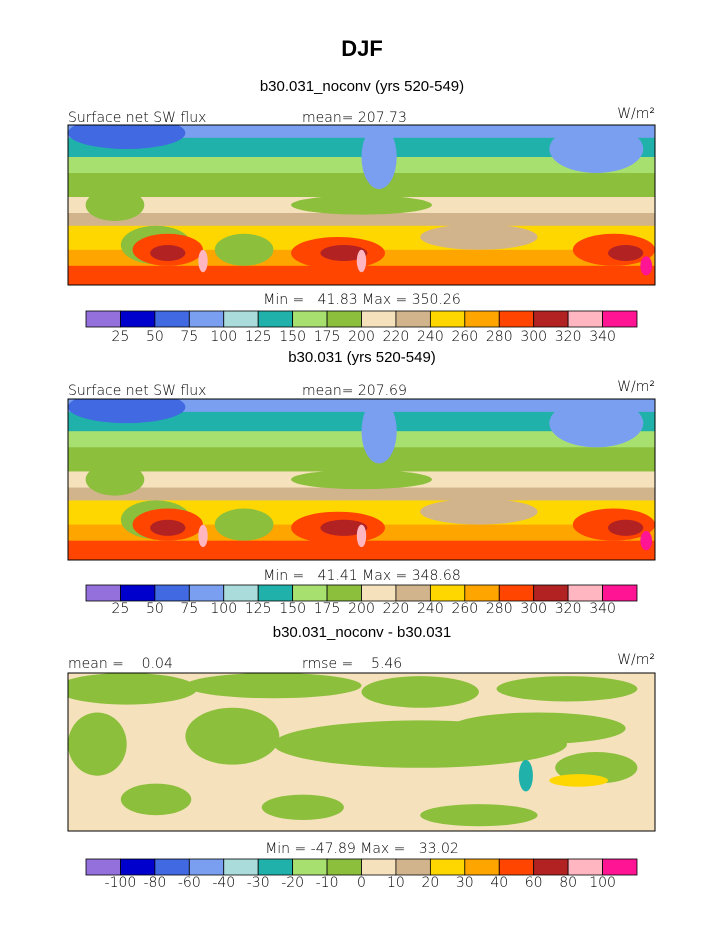 This screenshot has width=723, height=935. What do you see at coordinates (362, 357) in the screenshot?
I see `panel-subtitle: b30.031 (yrs 520-549)` at bounding box center [362, 357].